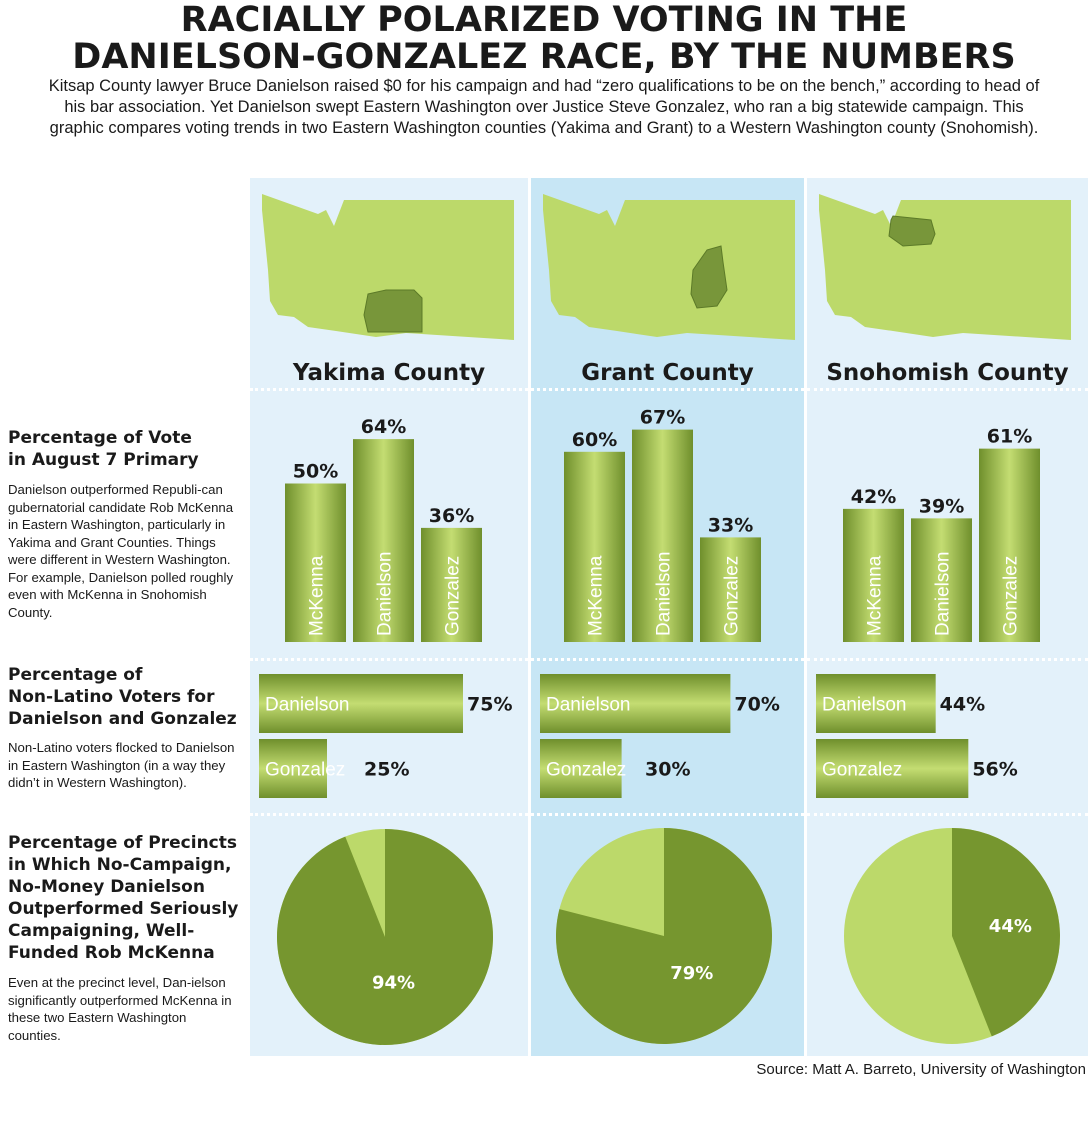  Describe the element at coordinates (669, 267) in the screenshot. I see `washington-map-grant-icon` at that location.